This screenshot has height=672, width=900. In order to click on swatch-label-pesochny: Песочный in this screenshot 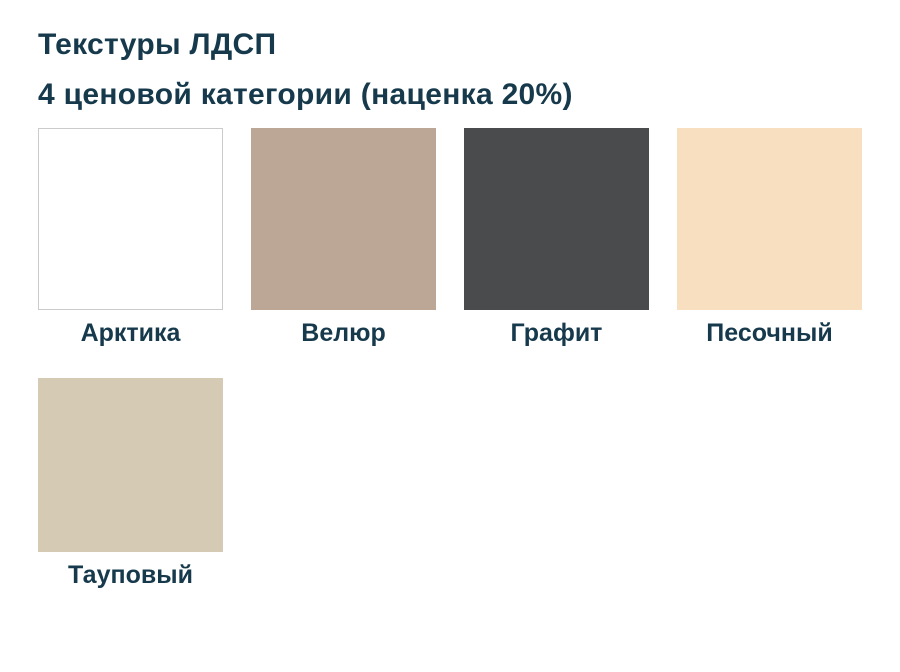, I will do `click(769, 333)`.